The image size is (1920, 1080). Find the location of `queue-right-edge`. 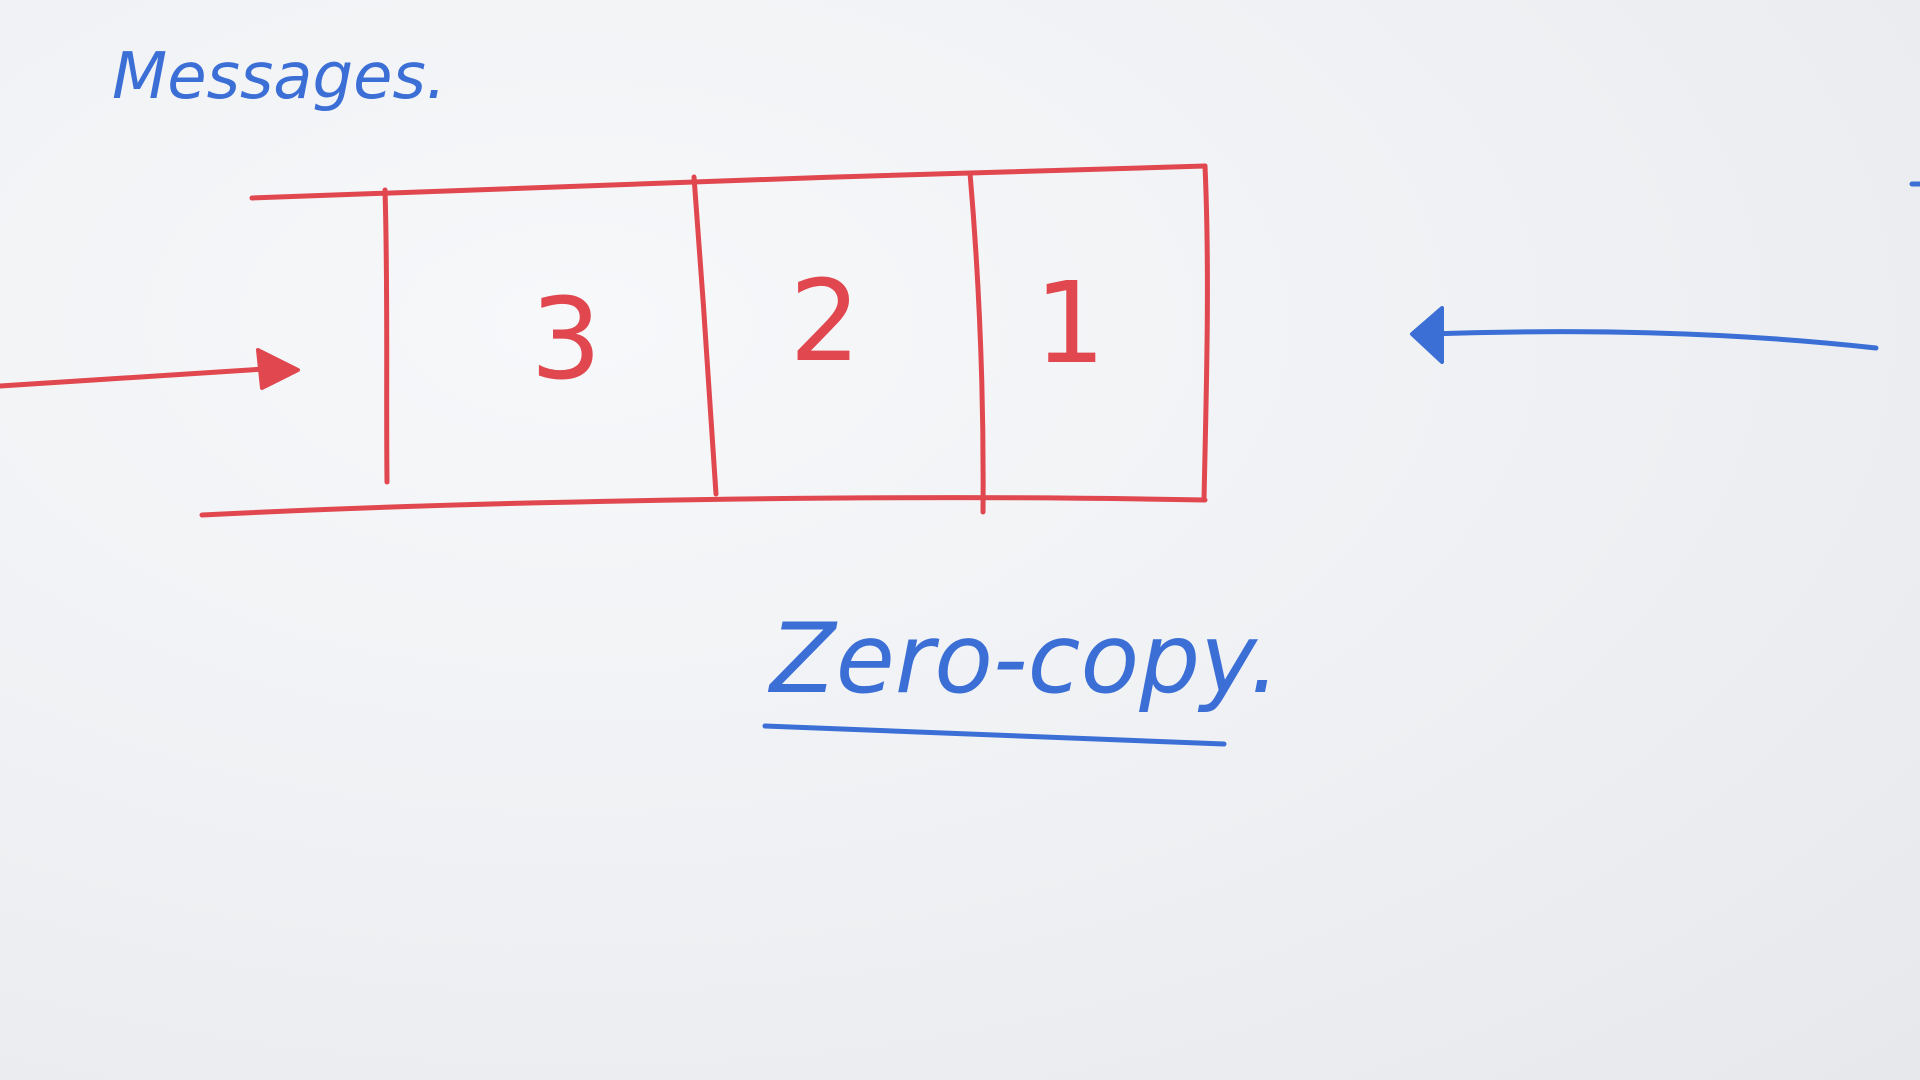

queue-right-edge is located at coordinates (1205, 333).